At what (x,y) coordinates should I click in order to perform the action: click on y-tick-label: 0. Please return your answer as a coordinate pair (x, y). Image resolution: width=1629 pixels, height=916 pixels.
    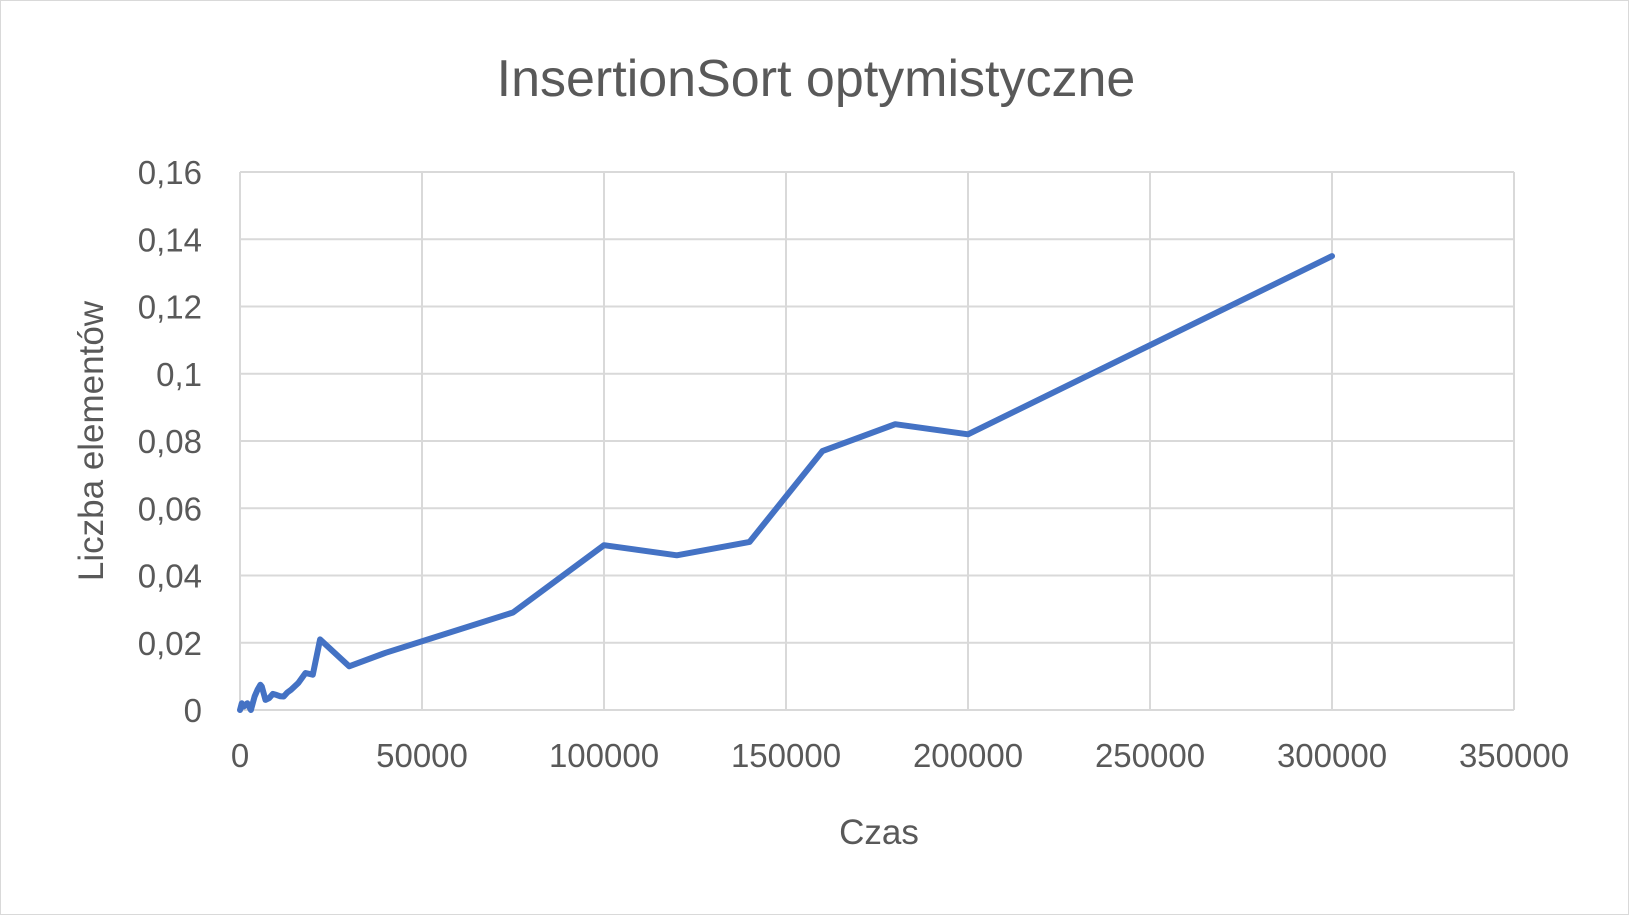
    Looking at the image, I should click on (193, 710).